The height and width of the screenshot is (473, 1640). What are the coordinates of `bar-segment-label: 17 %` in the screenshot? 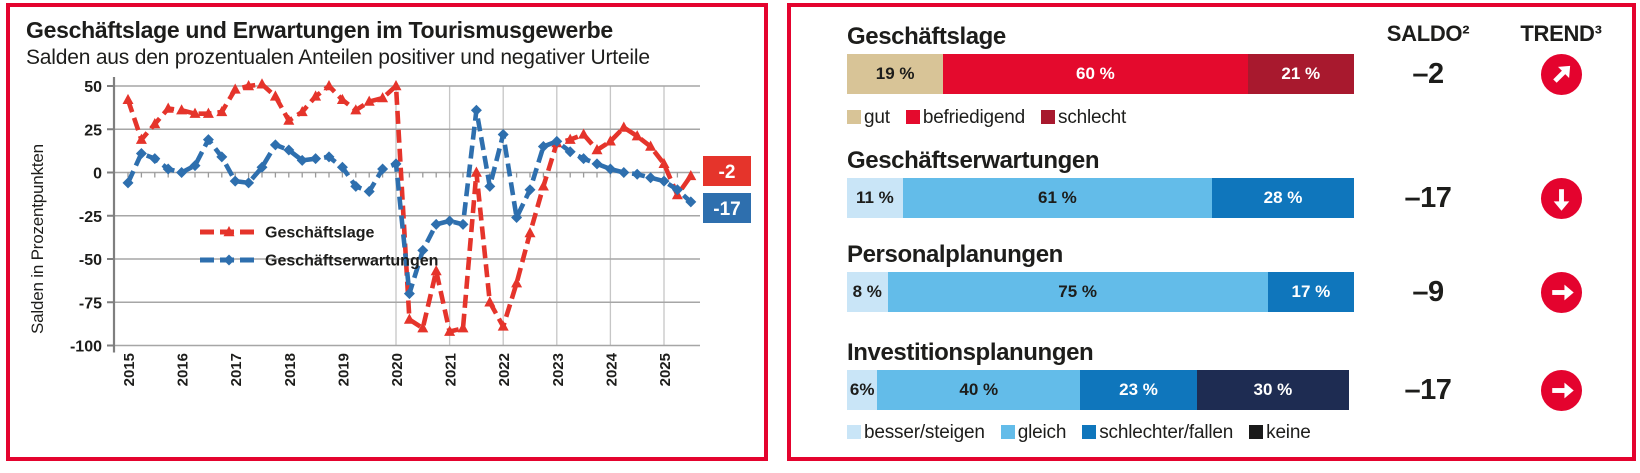 It's located at (1311, 291).